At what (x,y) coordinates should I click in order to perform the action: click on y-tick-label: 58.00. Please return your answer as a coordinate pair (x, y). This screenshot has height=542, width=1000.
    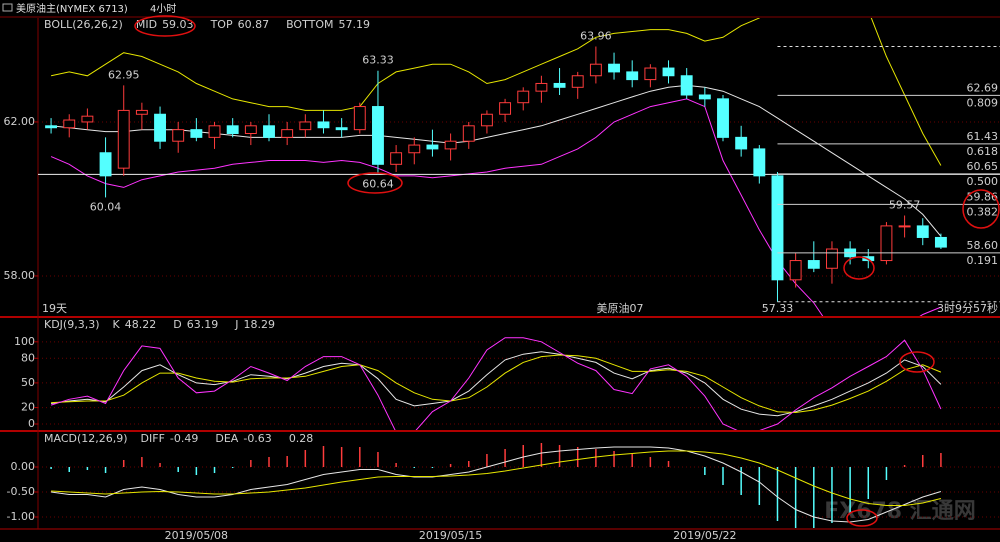
    Looking at the image, I should click on (20, 275).